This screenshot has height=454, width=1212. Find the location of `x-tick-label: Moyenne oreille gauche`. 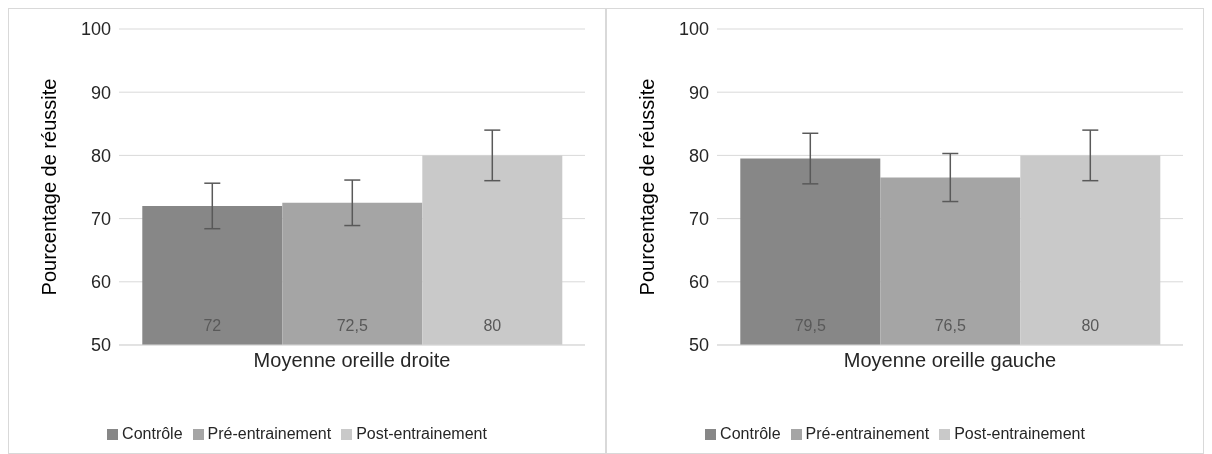

x-tick-label: Moyenne oreille gauche is located at coordinates (950, 360).